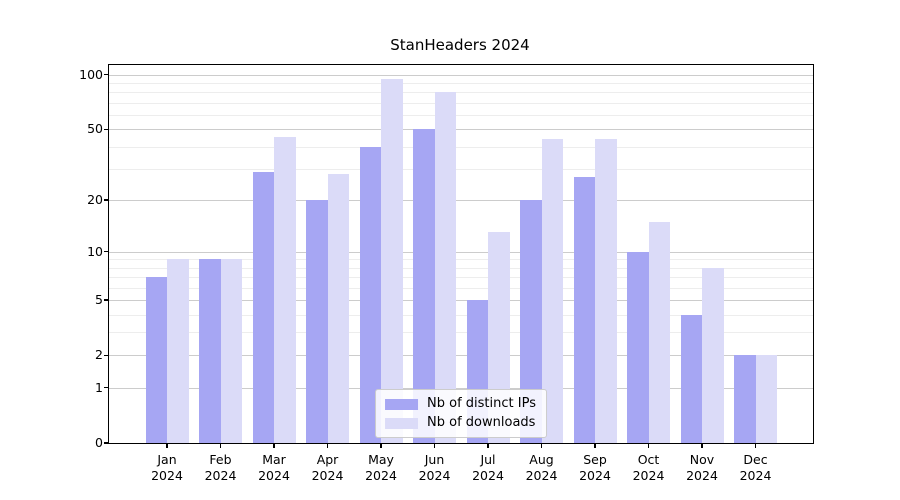 The height and width of the screenshot is (500, 900). I want to click on x-axis-tick-label: Jul 2024, so click(488, 467).